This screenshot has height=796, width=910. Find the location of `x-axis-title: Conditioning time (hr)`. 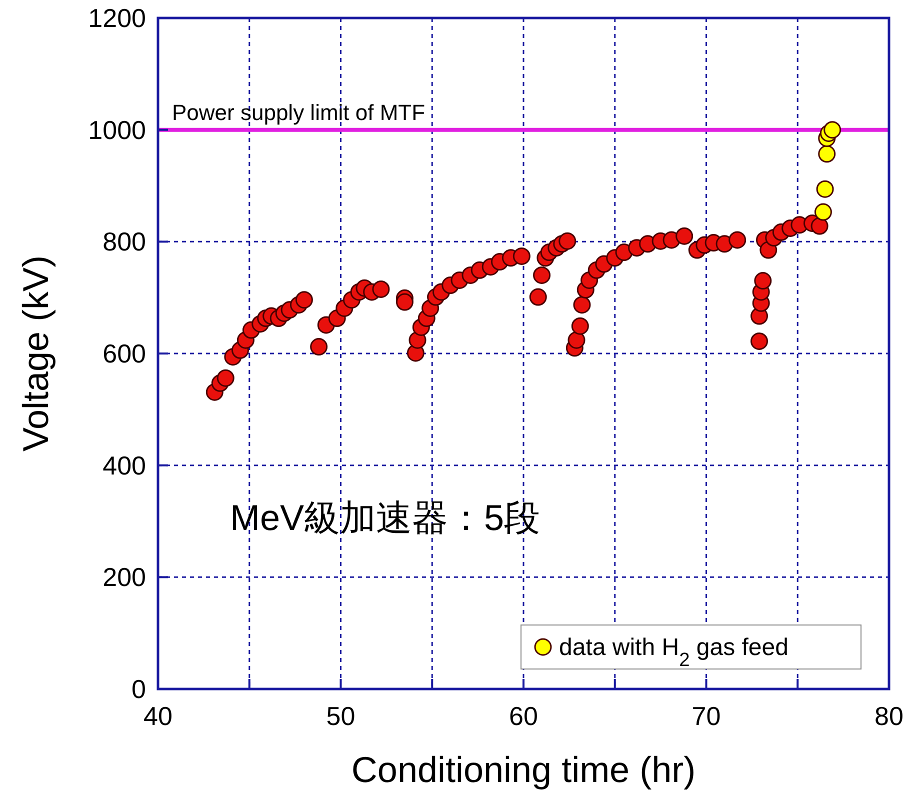

x-axis-title: Conditioning time (hr) is located at coordinates (523, 769).